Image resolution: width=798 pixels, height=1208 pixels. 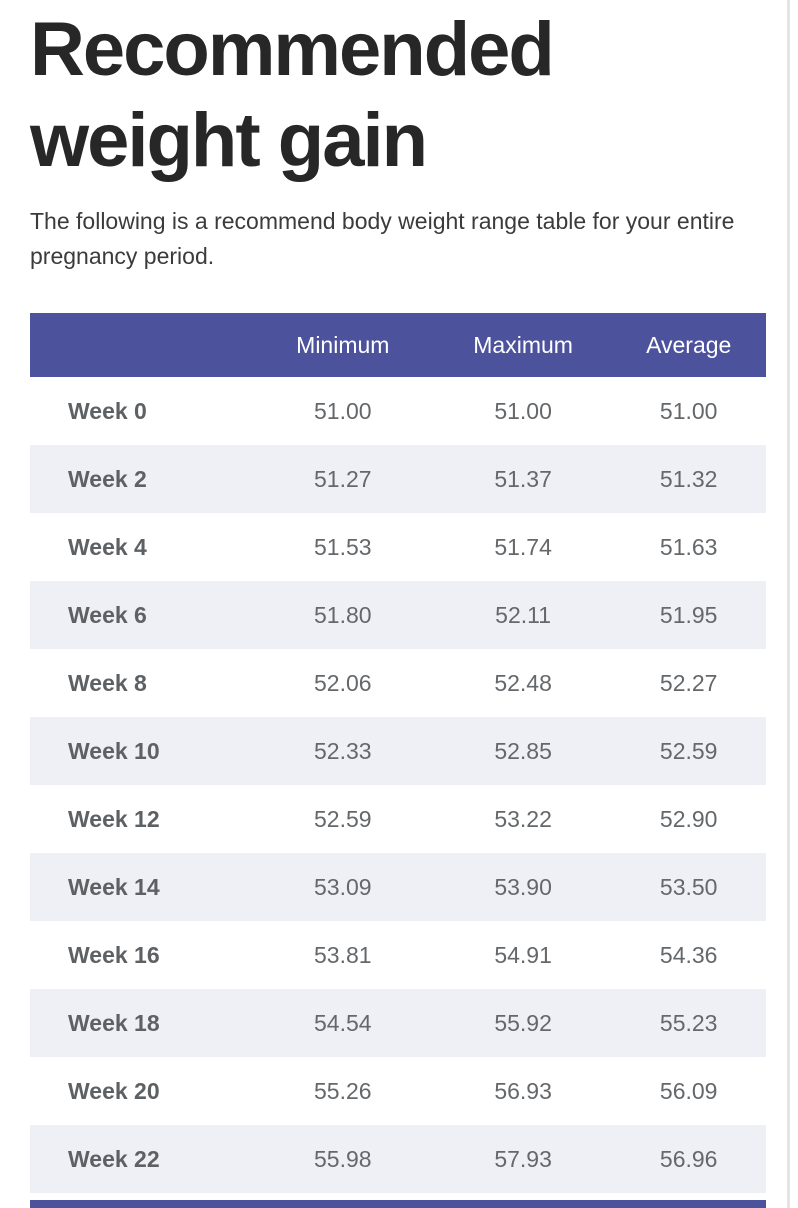 I want to click on table-header-row: Minimum Maximum Average, so click(x=398, y=345).